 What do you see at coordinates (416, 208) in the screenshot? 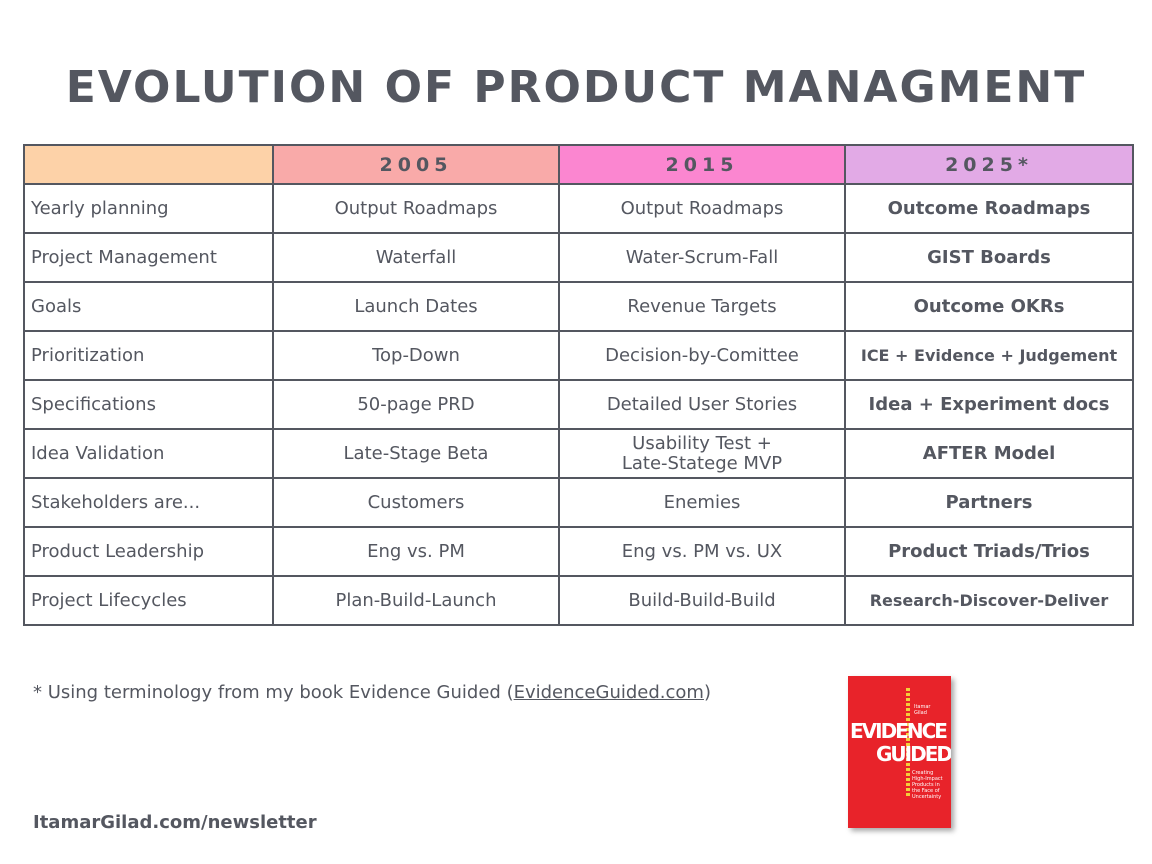
I see `cell-2005: Output Roadmaps` at bounding box center [416, 208].